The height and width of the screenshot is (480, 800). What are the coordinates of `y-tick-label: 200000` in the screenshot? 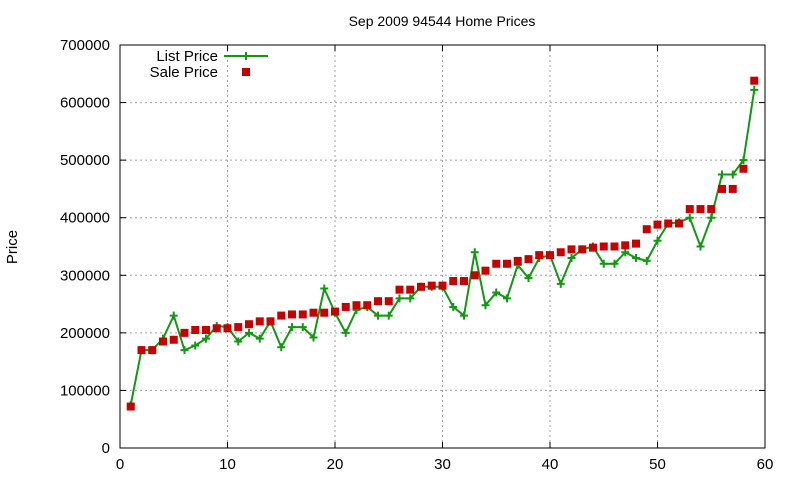 It's located at (85, 333).